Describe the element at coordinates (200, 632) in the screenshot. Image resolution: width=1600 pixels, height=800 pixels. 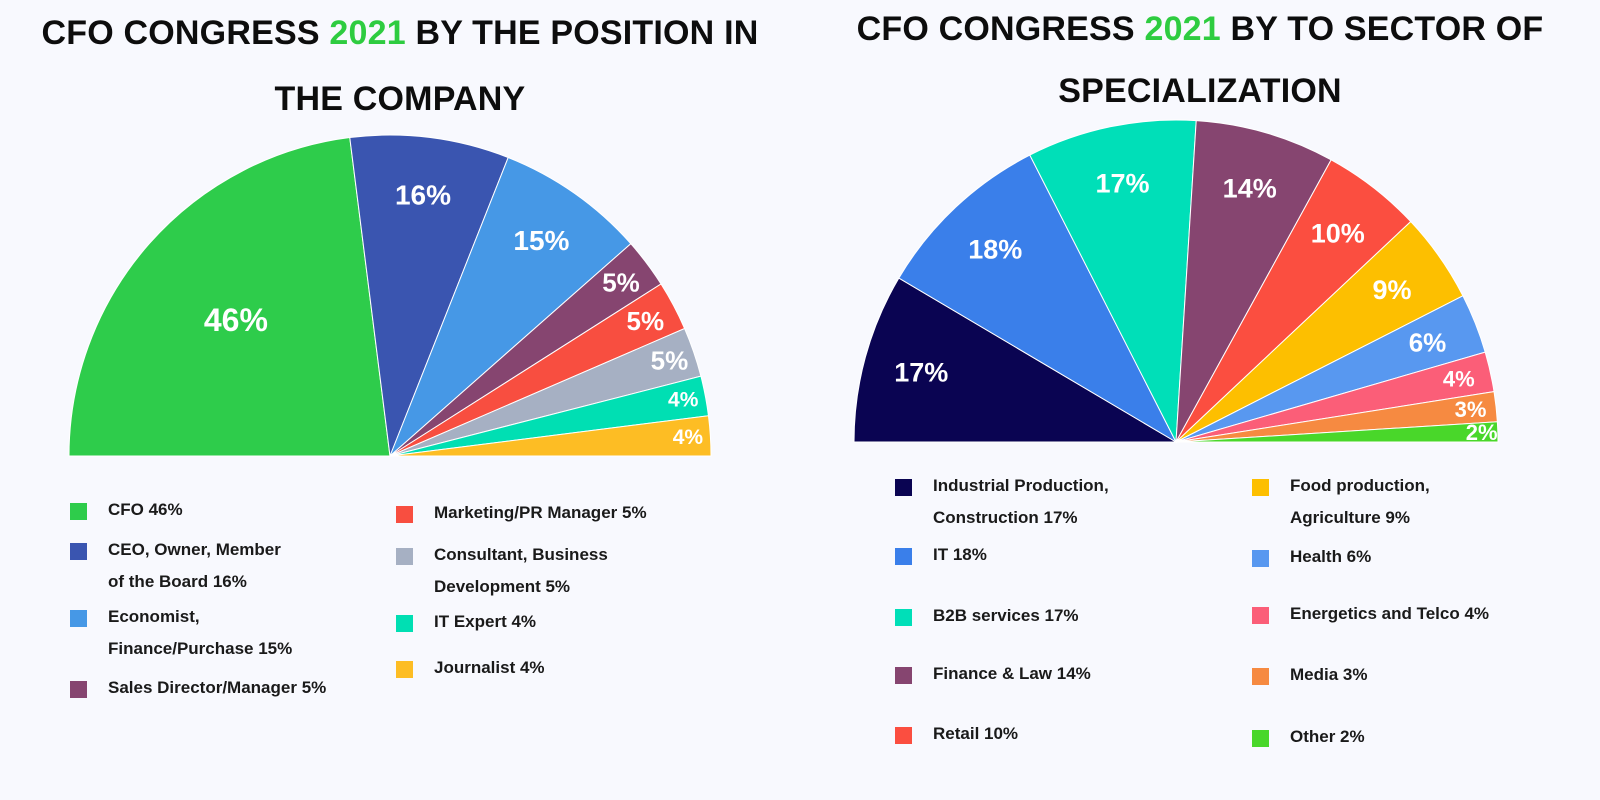
I see `legend-label: Economist, Finance/Purchase 15%` at that location.